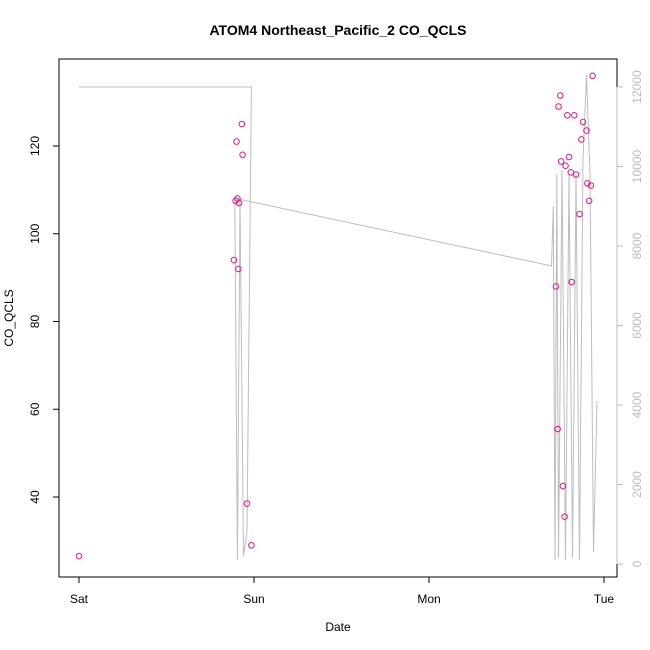  What do you see at coordinates (35, 233) in the screenshot?
I see `y-tick-label: 100` at bounding box center [35, 233].